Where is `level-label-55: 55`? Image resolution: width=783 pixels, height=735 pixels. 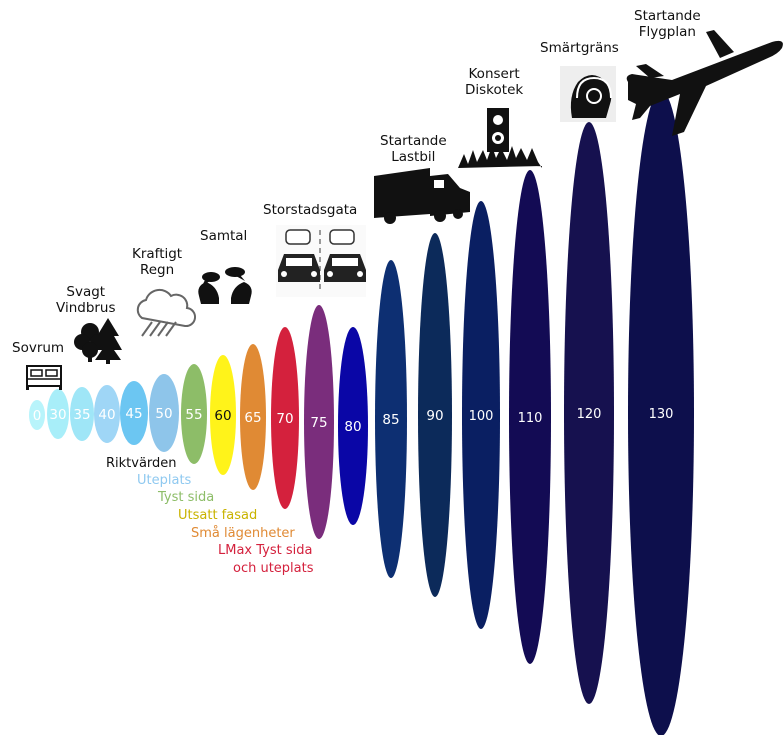
level-label-55: 55 is located at coordinates (193, 415).